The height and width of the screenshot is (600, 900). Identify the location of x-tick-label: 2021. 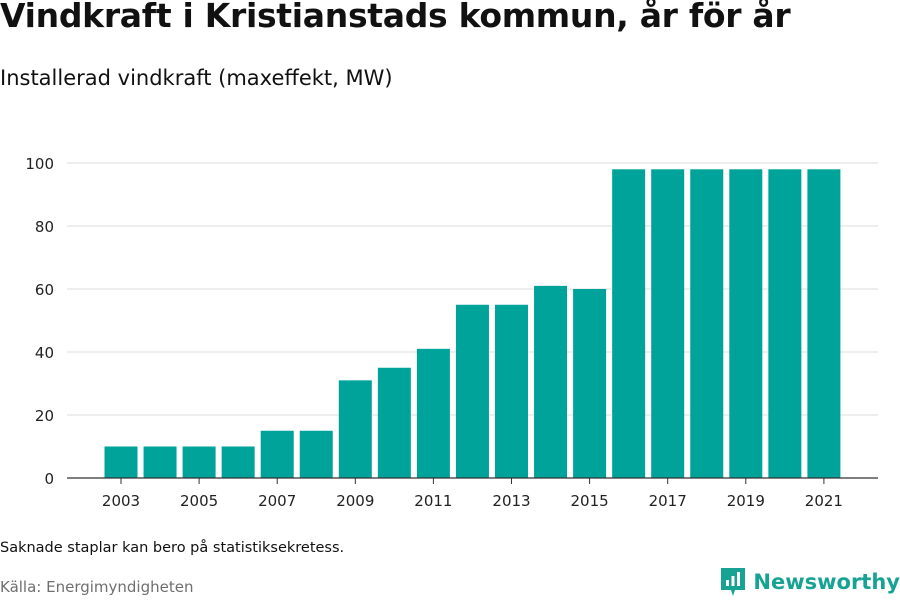
(824, 501).